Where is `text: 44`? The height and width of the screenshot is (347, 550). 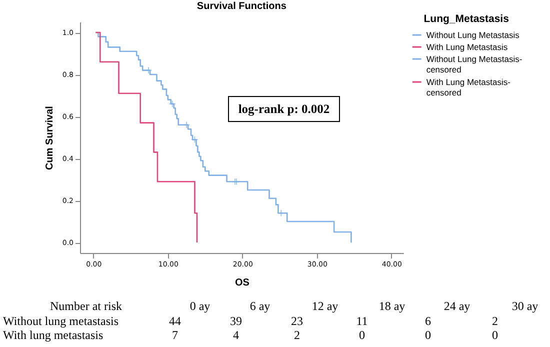
text: 44 is located at coordinates (175, 321).